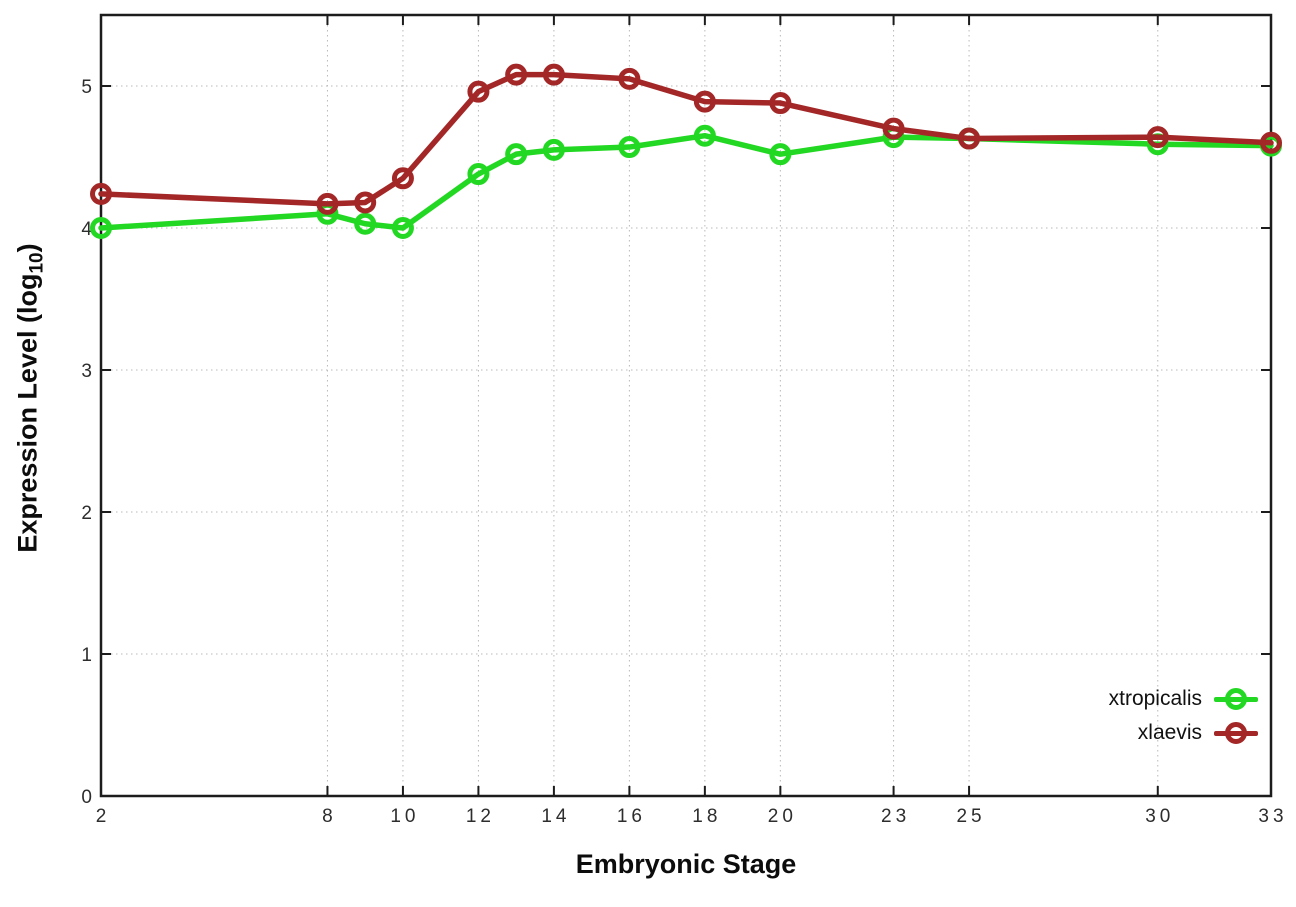 This screenshot has width=1296, height=907. Describe the element at coordinates (686, 864) in the screenshot. I see `x-axis-label: Embryonic Stage` at that location.